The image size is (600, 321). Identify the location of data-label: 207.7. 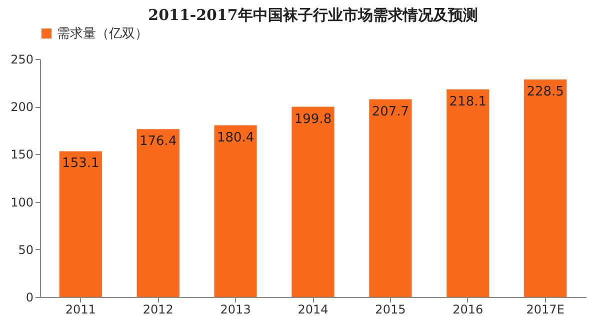
(391, 112).